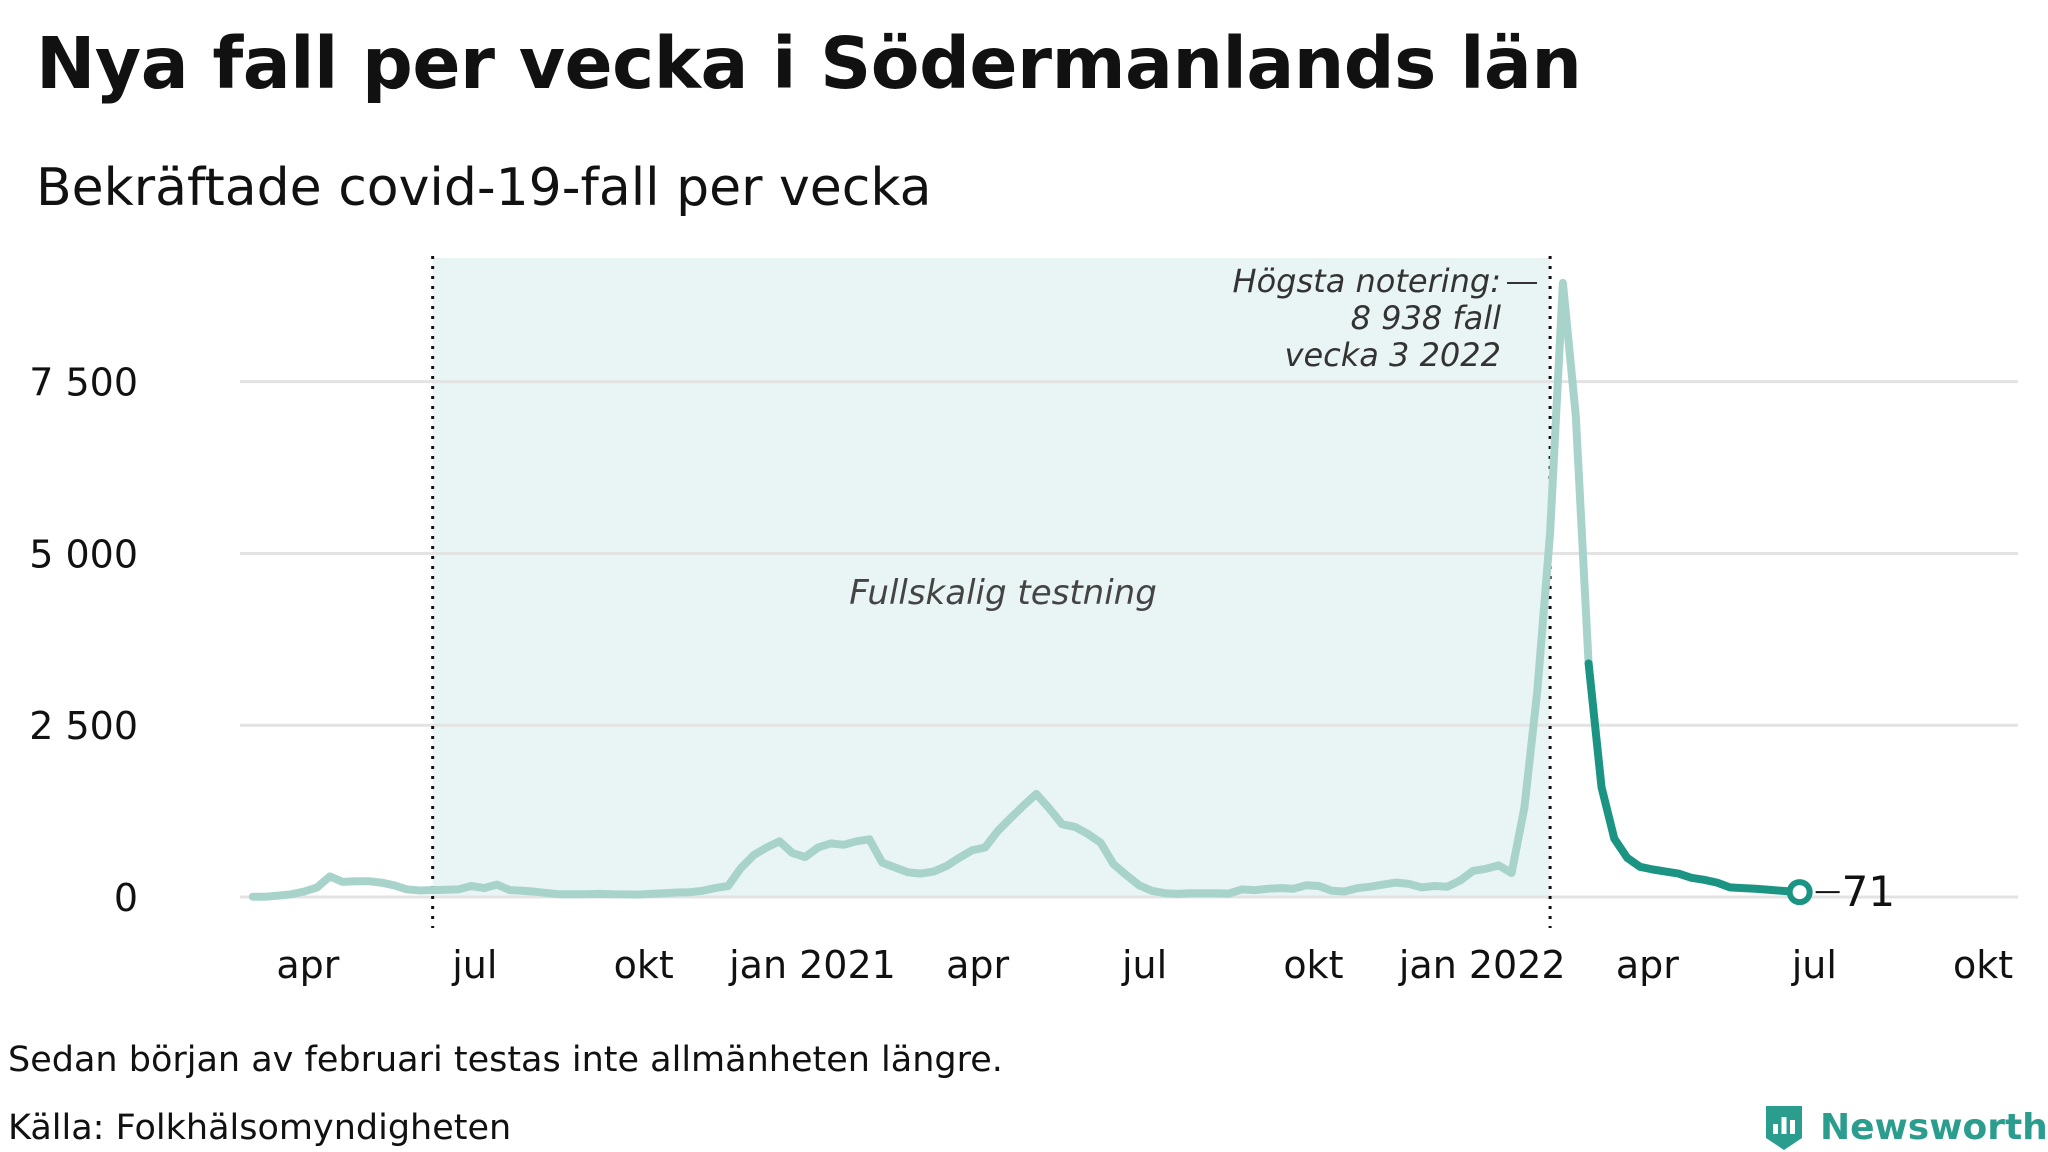 This screenshot has width=2048, height=1152. I want to click on y-tick-label: 5 000, so click(83, 554).